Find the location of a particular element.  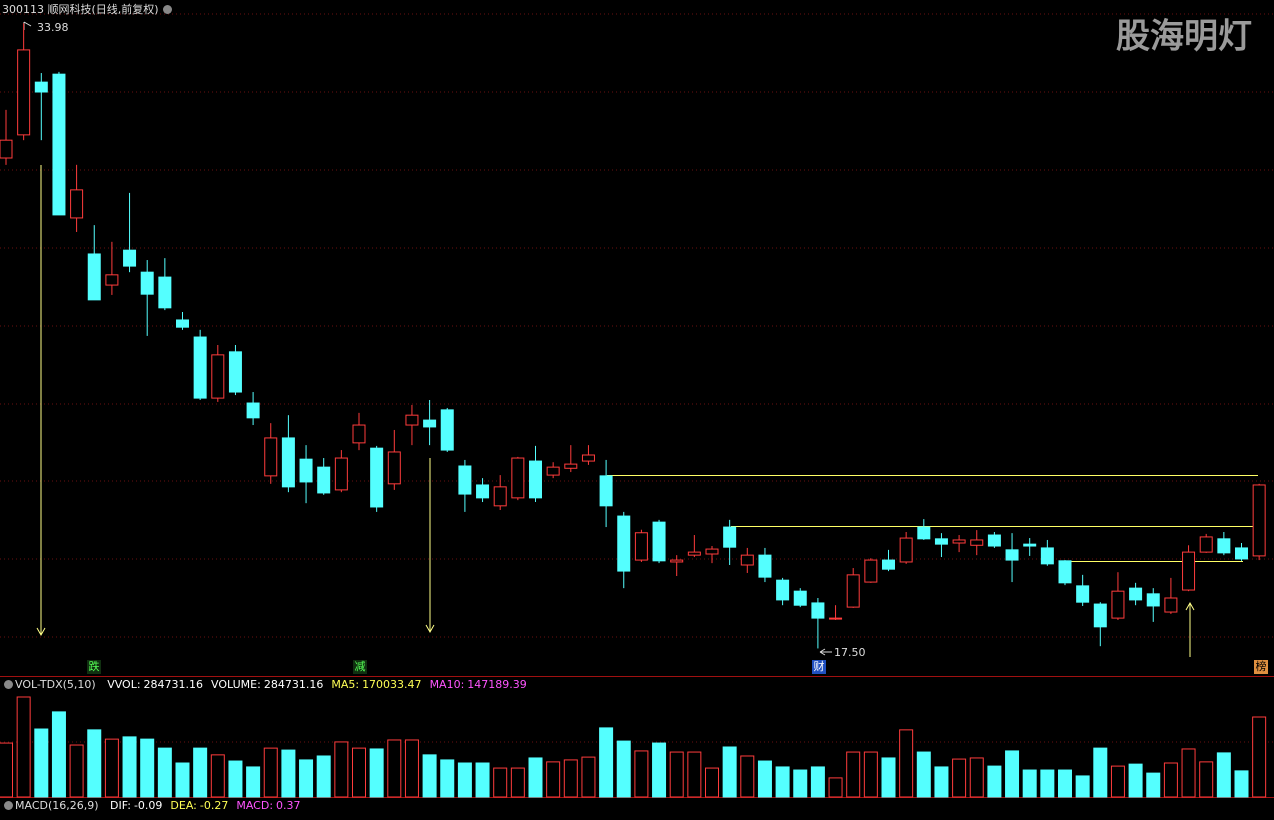

legend-label: DIF: is located at coordinates (120, 805).